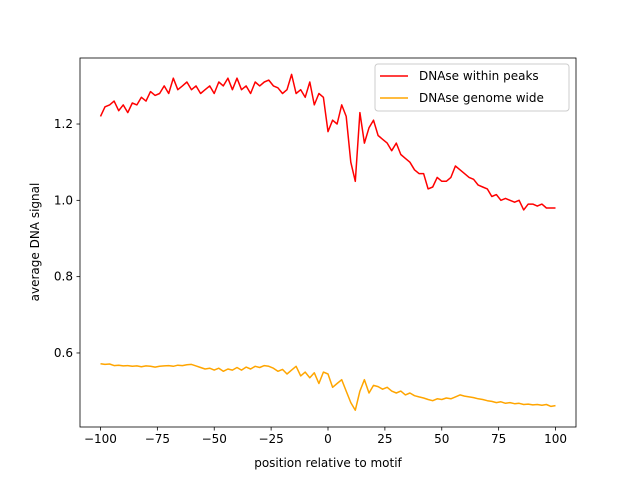  I want to click on y-tick-label: 1.0, so click(63, 200).